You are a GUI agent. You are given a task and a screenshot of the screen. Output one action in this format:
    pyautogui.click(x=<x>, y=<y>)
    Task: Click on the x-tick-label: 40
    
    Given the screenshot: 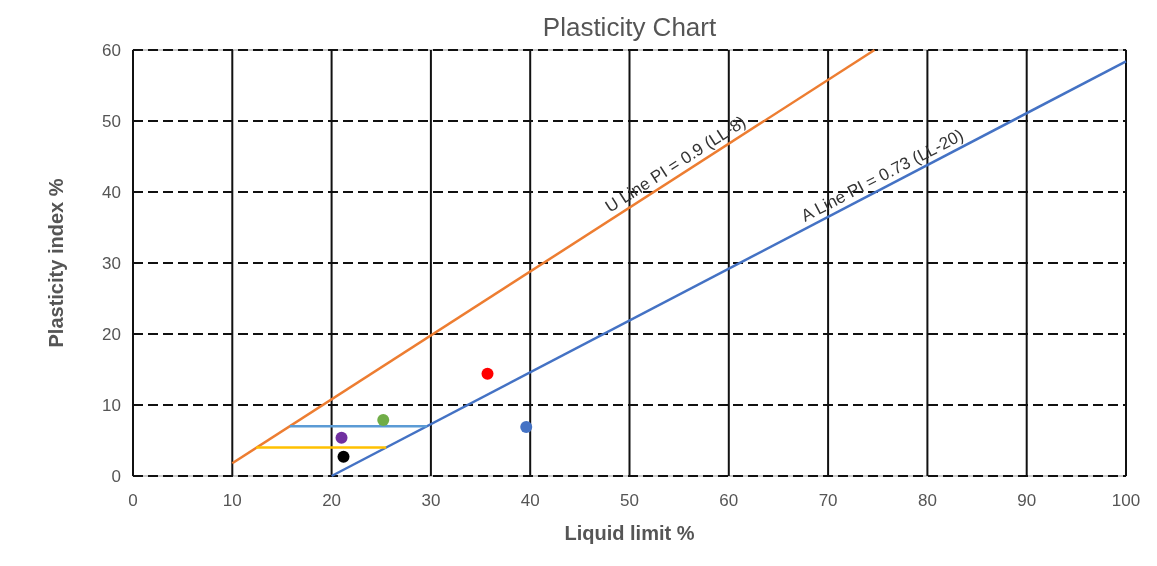 What is the action you would take?
    pyautogui.click(x=530, y=500)
    